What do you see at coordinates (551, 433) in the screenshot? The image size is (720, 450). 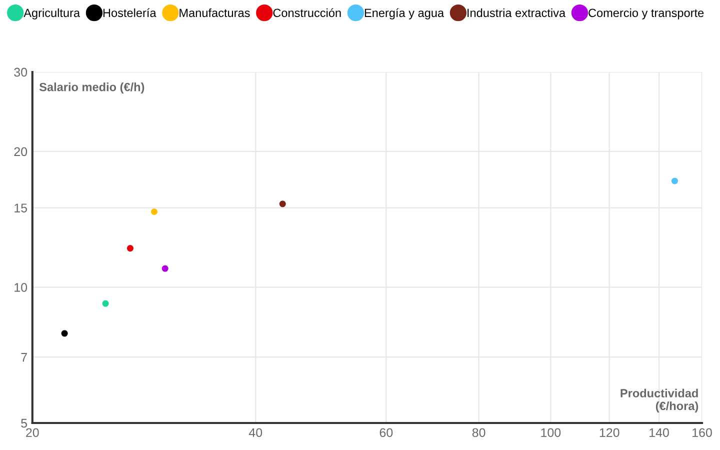 I see `x-tick-label: 100` at bounding box center [551, 433].